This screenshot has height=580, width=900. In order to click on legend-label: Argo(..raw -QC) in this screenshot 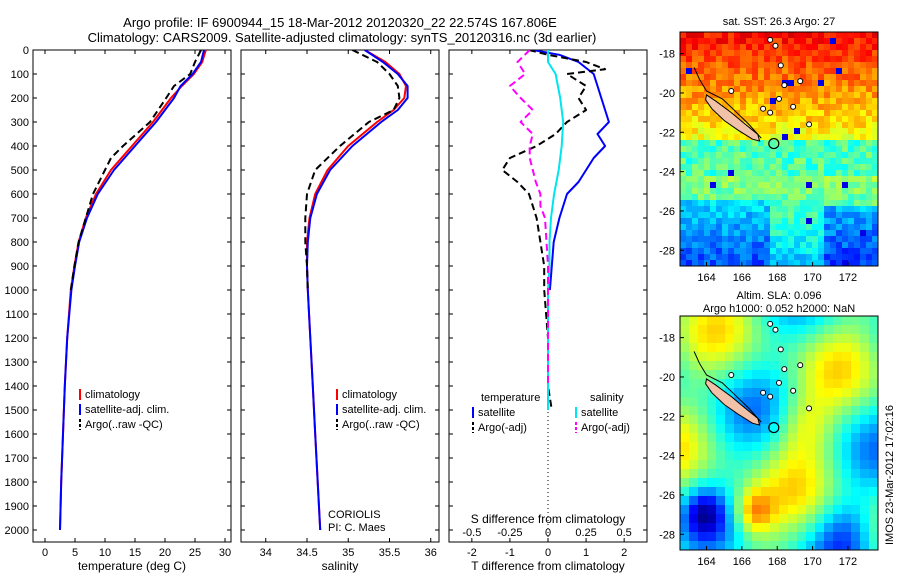, I will do `click(124, 425)`.